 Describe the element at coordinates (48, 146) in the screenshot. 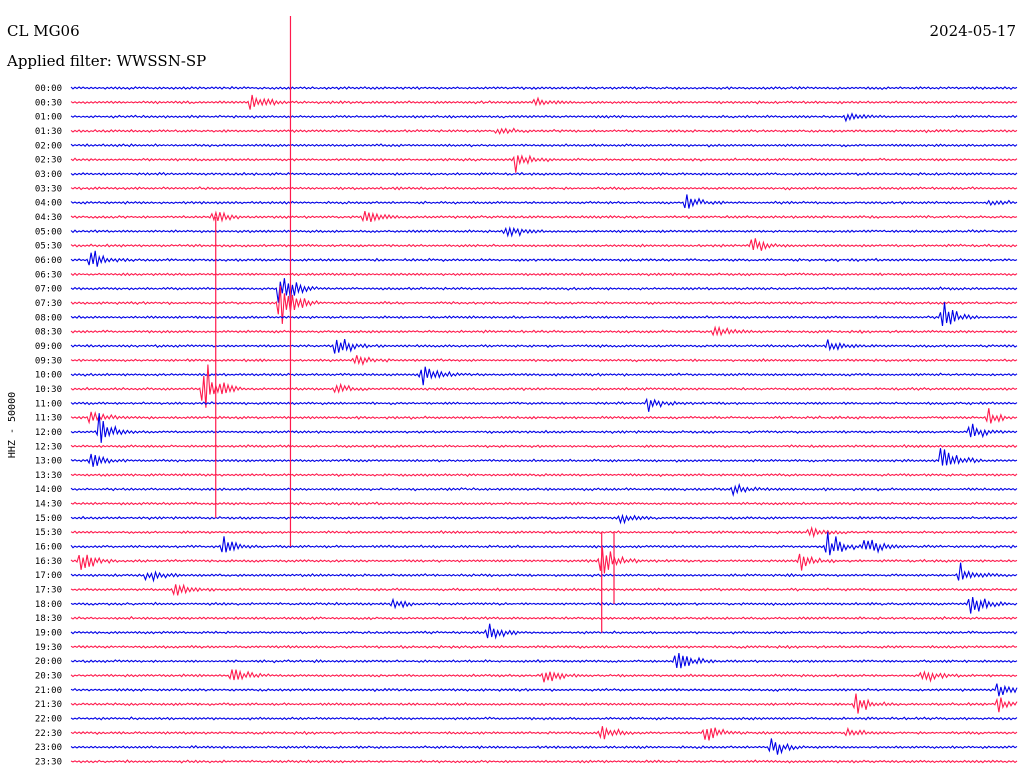

I see `time-tick-label: 02:00` at that location.